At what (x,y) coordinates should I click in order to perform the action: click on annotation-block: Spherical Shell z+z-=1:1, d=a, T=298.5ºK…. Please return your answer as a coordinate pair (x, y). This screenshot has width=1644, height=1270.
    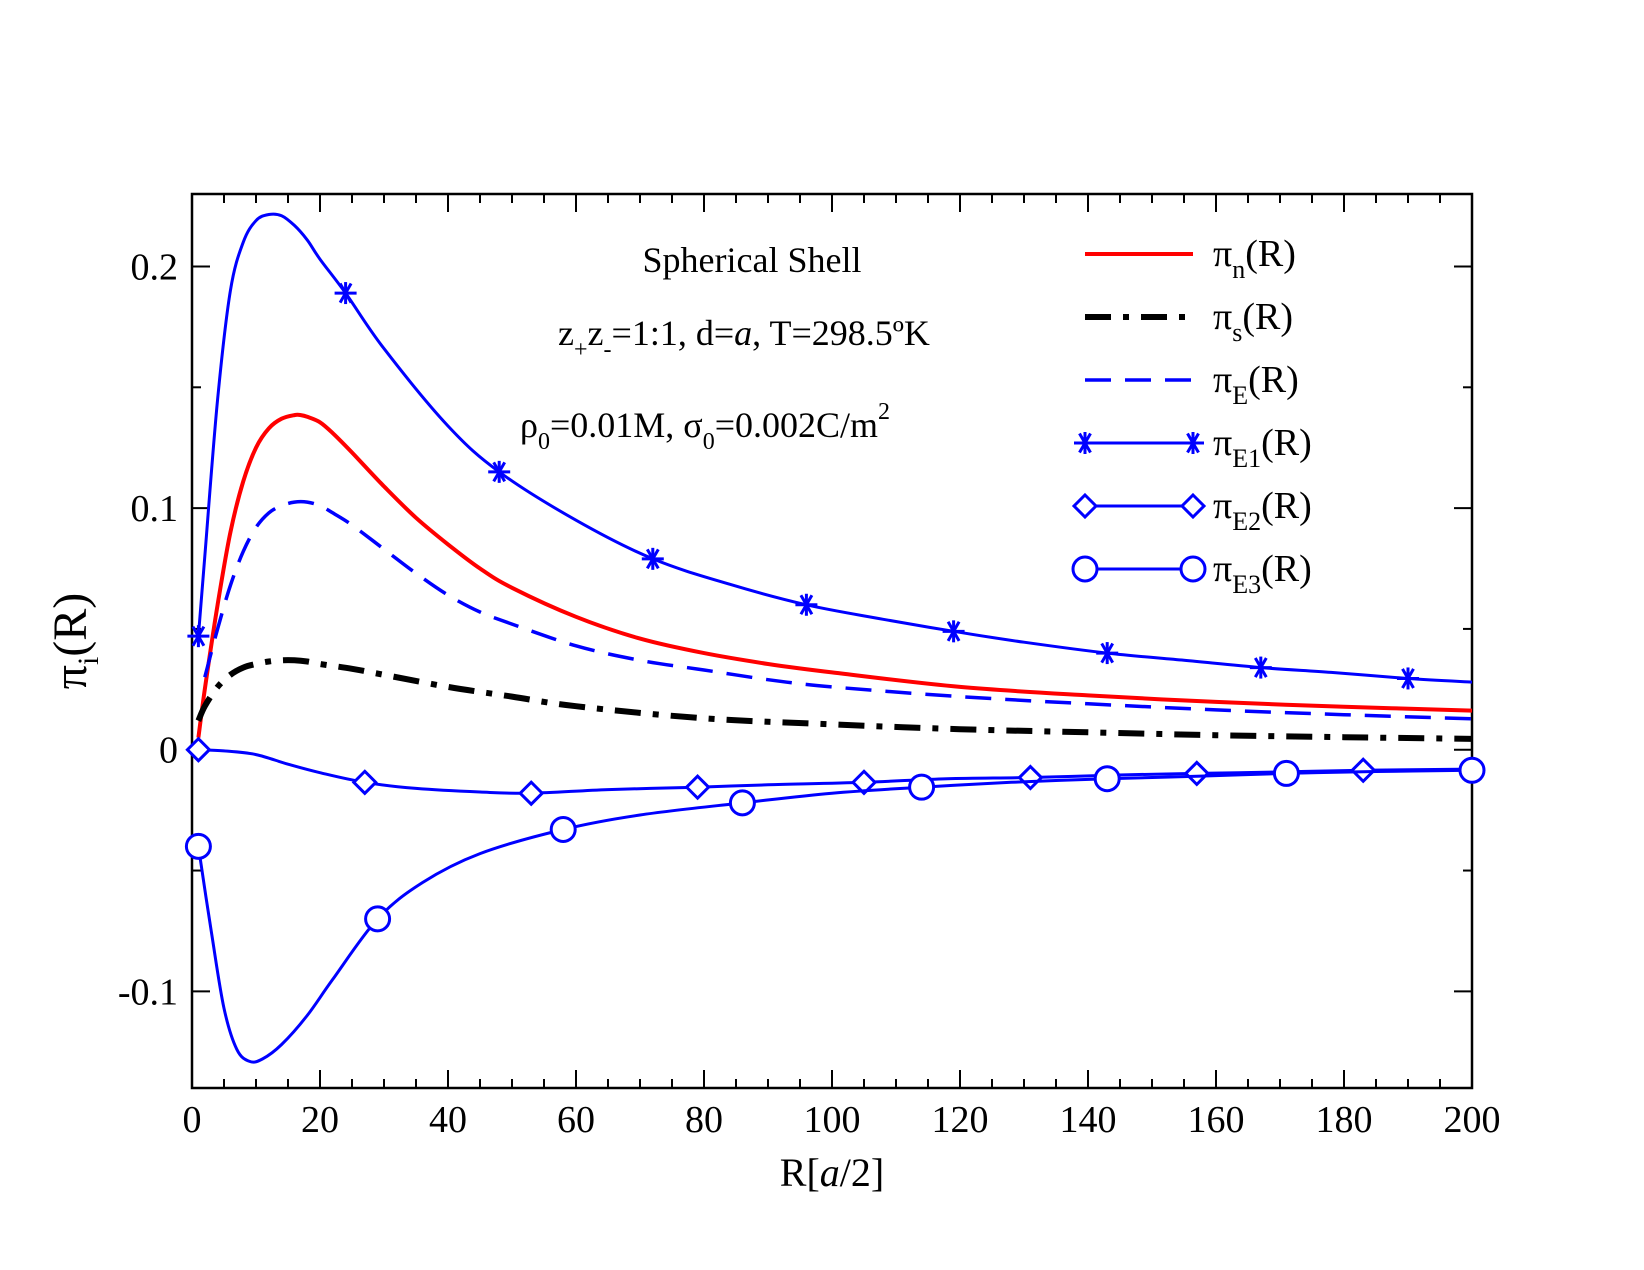
    Looking at the image, I should click on (725, 347).